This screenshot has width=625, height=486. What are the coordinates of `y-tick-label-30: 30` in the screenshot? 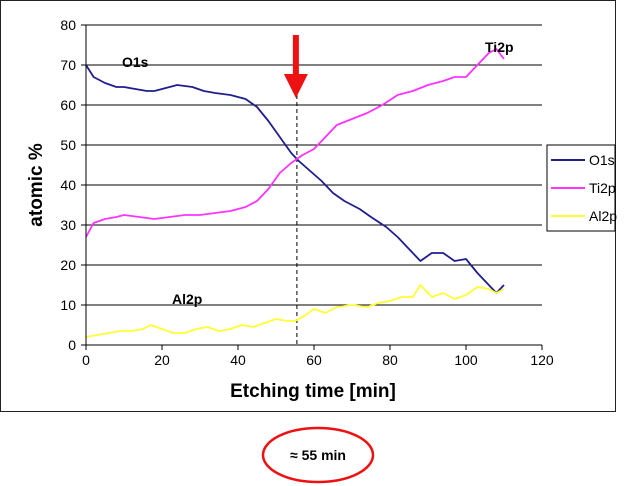 It's located at (68, 225).